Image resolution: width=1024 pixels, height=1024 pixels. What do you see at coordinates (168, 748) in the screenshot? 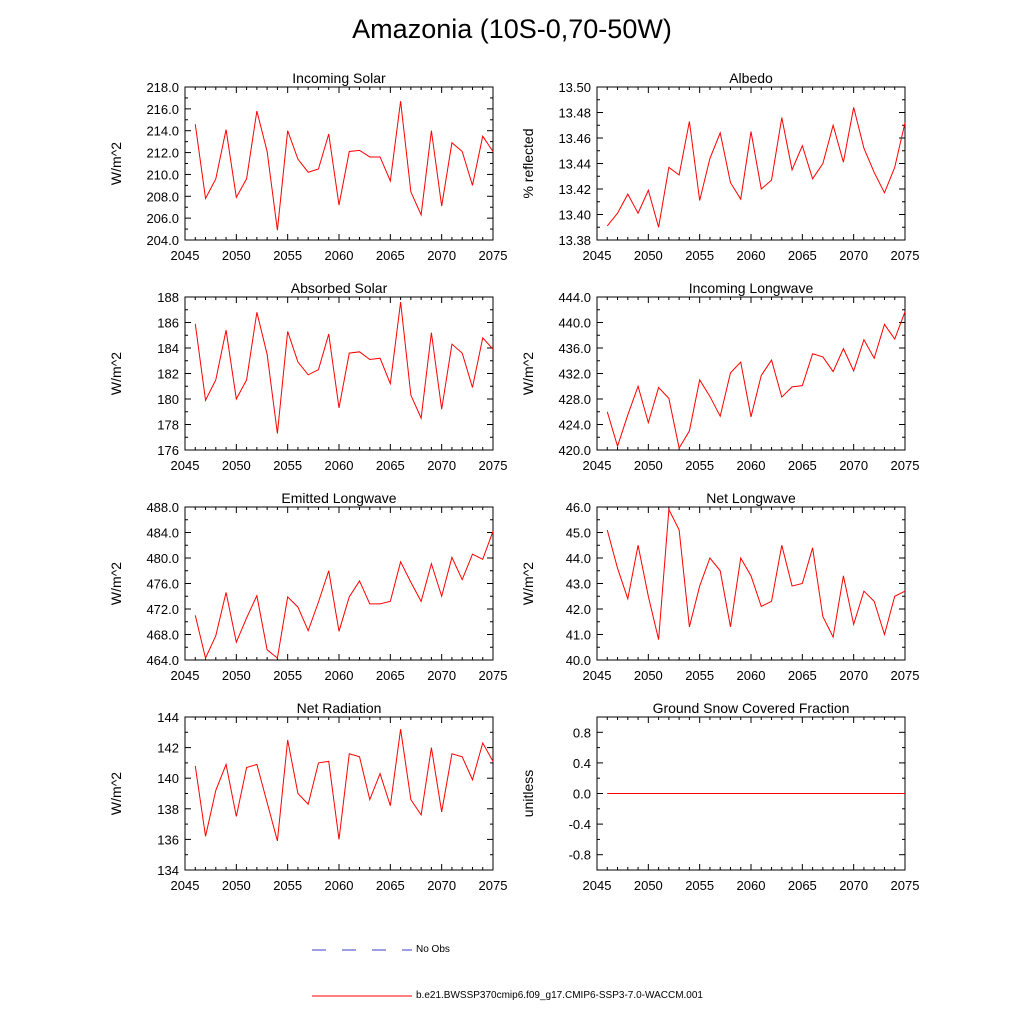
I see `y-tick-label: 142` at bounding box center [168, 748].